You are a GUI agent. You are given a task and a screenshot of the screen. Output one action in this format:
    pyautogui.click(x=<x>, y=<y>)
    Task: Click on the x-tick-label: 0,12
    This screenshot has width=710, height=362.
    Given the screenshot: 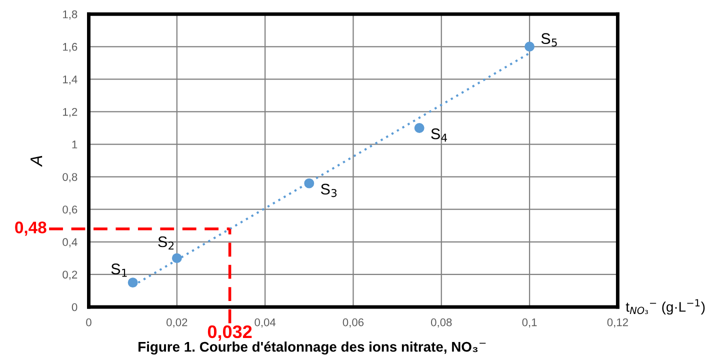 What is the action you would take?
    pyautogui.click(x=617, y=323)
    